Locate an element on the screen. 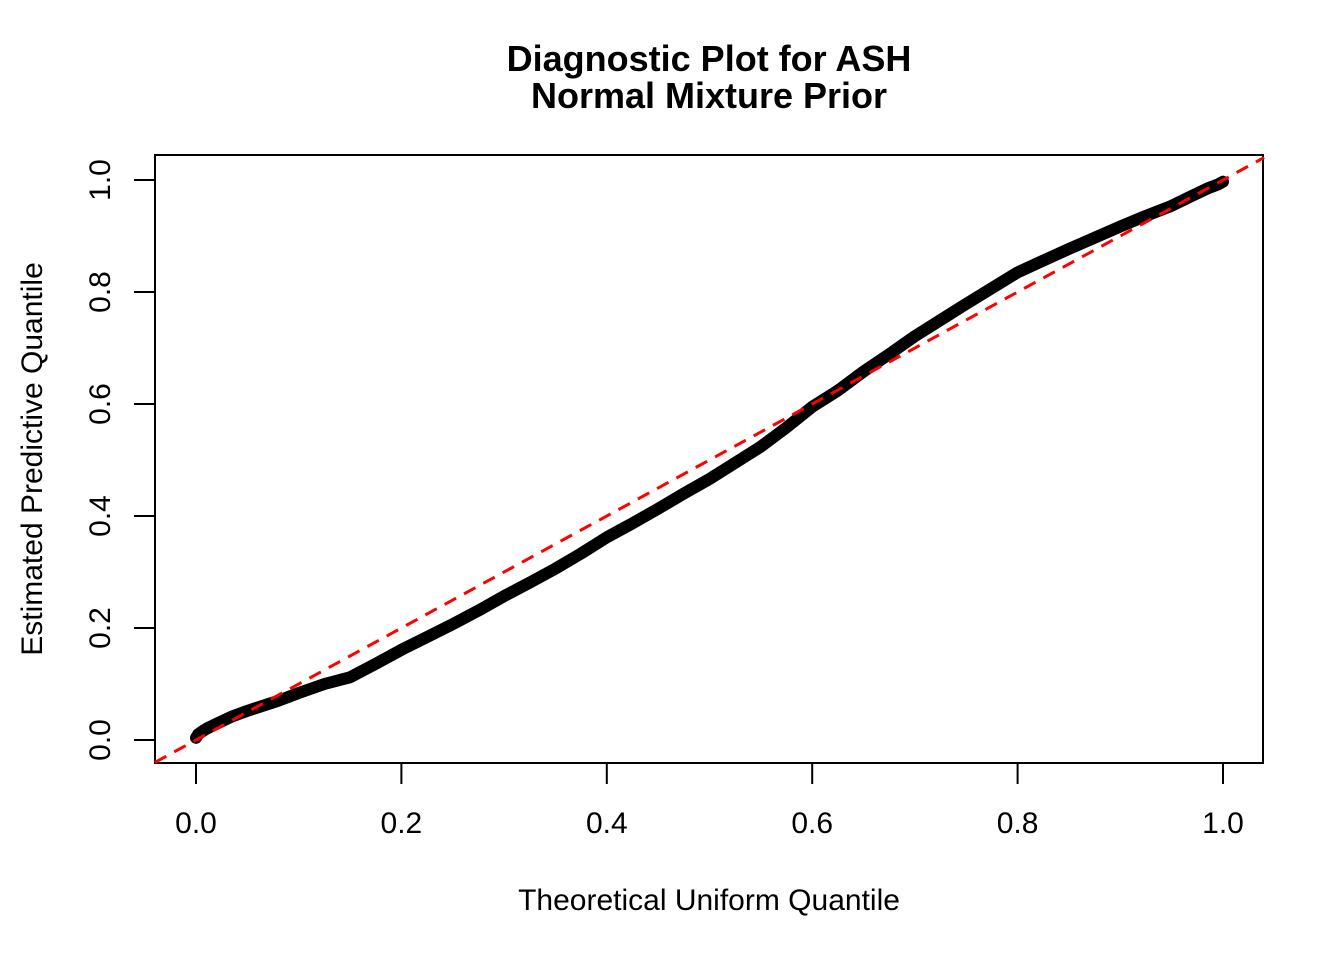 This screenshot has height=960, width=1344. chart-title-line1: Diagnostic Plot for ASH is located at coordinates (709, 58).